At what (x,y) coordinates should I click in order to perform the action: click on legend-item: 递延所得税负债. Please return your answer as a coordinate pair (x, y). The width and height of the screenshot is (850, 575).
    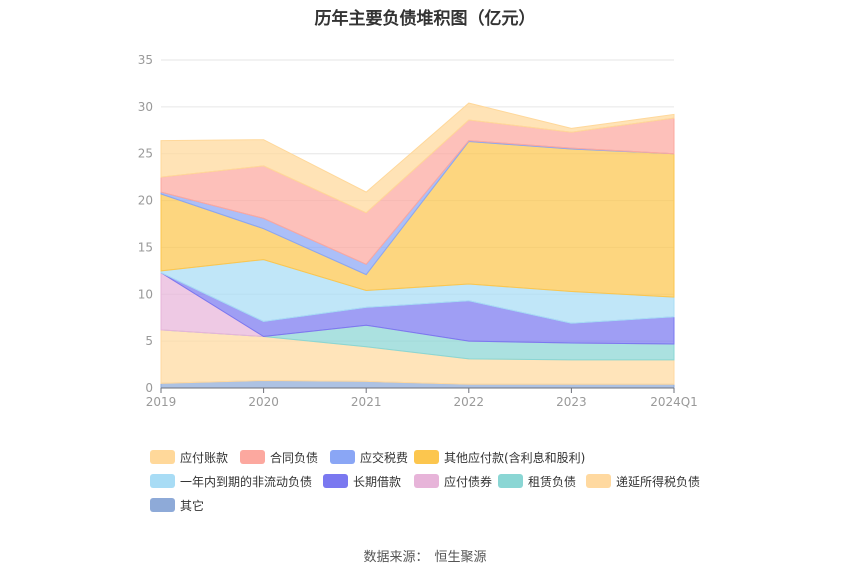
    Looking at the image, I should click on (643, 481).